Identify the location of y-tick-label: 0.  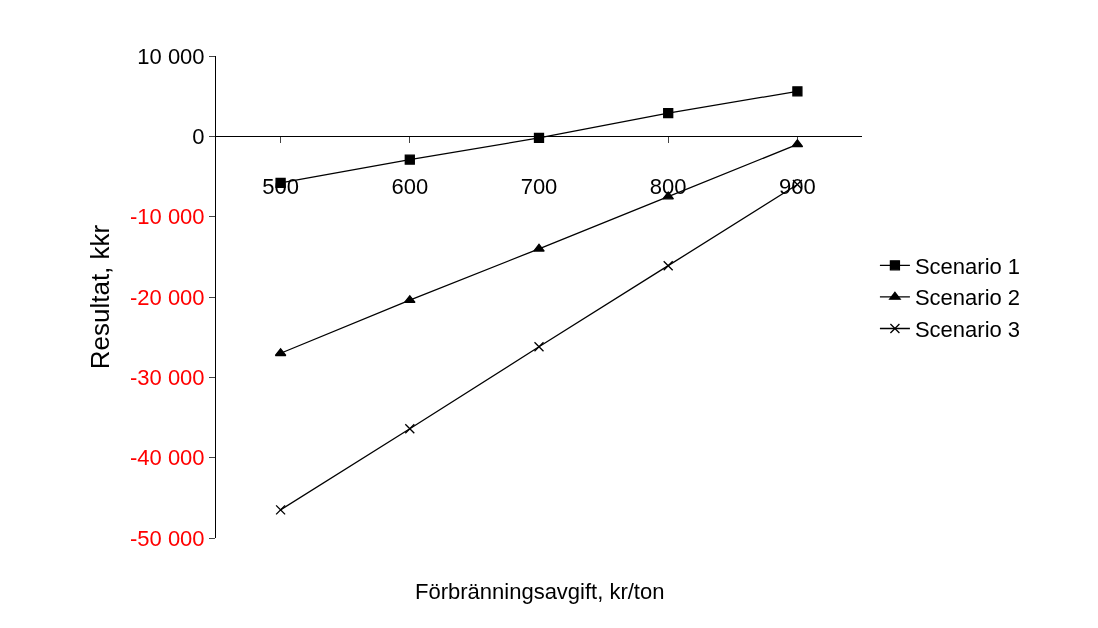
(198, 137).